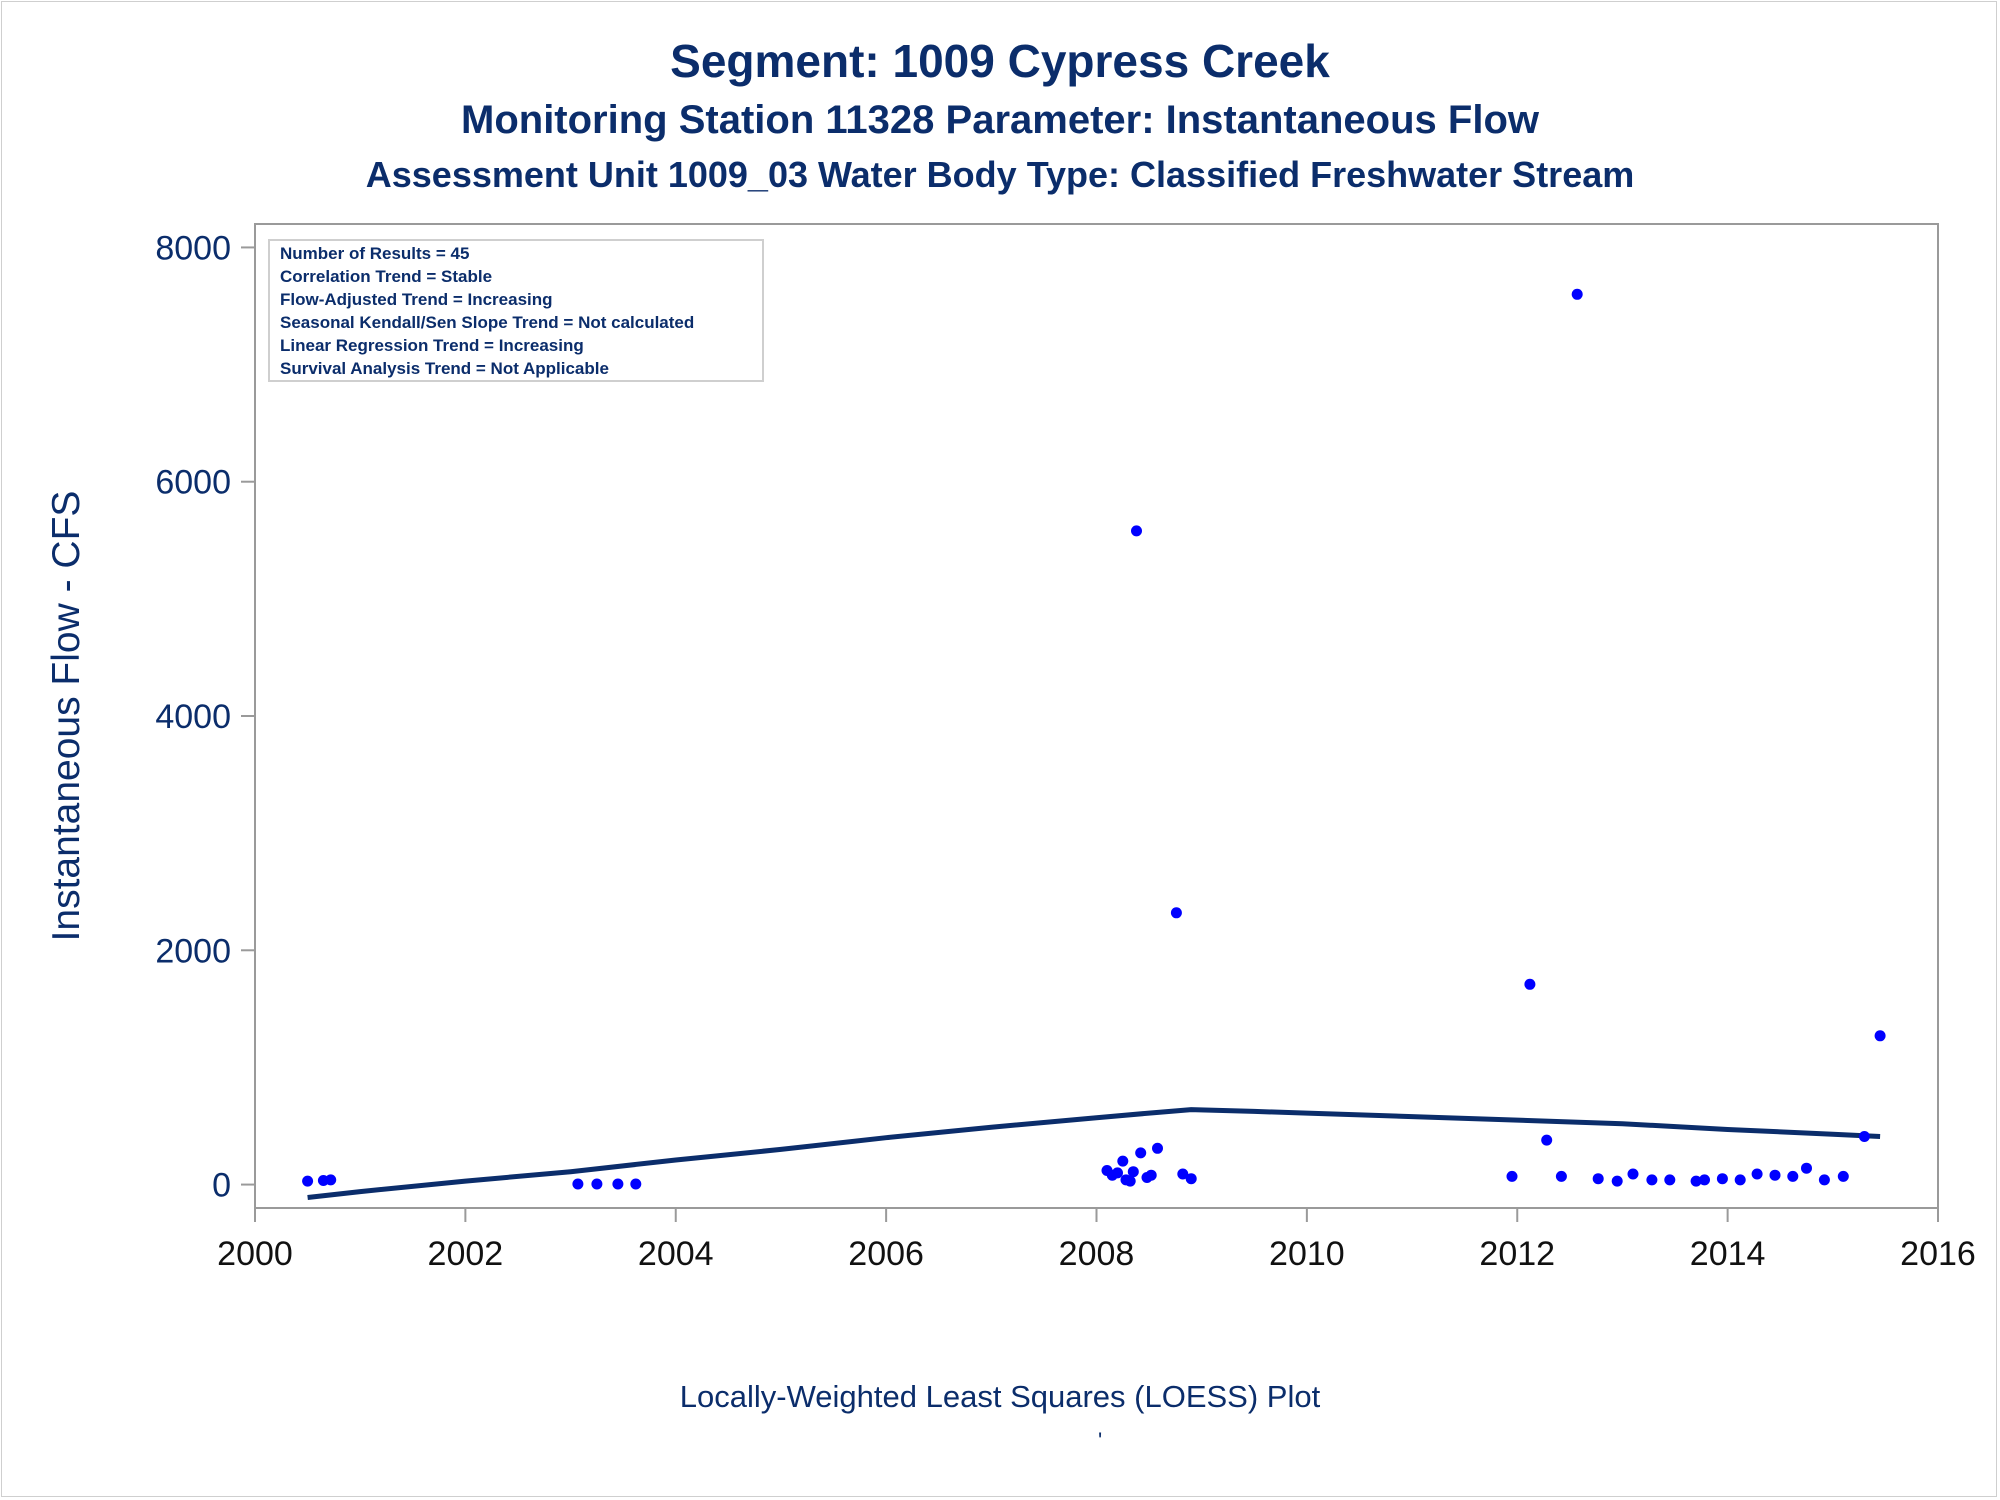  What do you see at coordinates (255, 1254) in the screenshot?
I see `x-tick-label: 2000` at bounding box center [255, 1254].